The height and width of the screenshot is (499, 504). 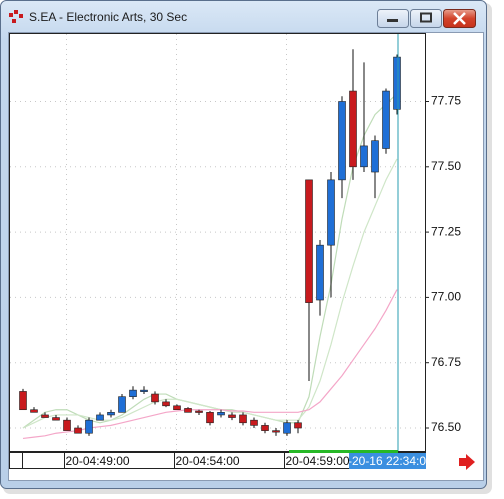 I want to click on y-tick-label: 77.00, so click(x=446, y=297).